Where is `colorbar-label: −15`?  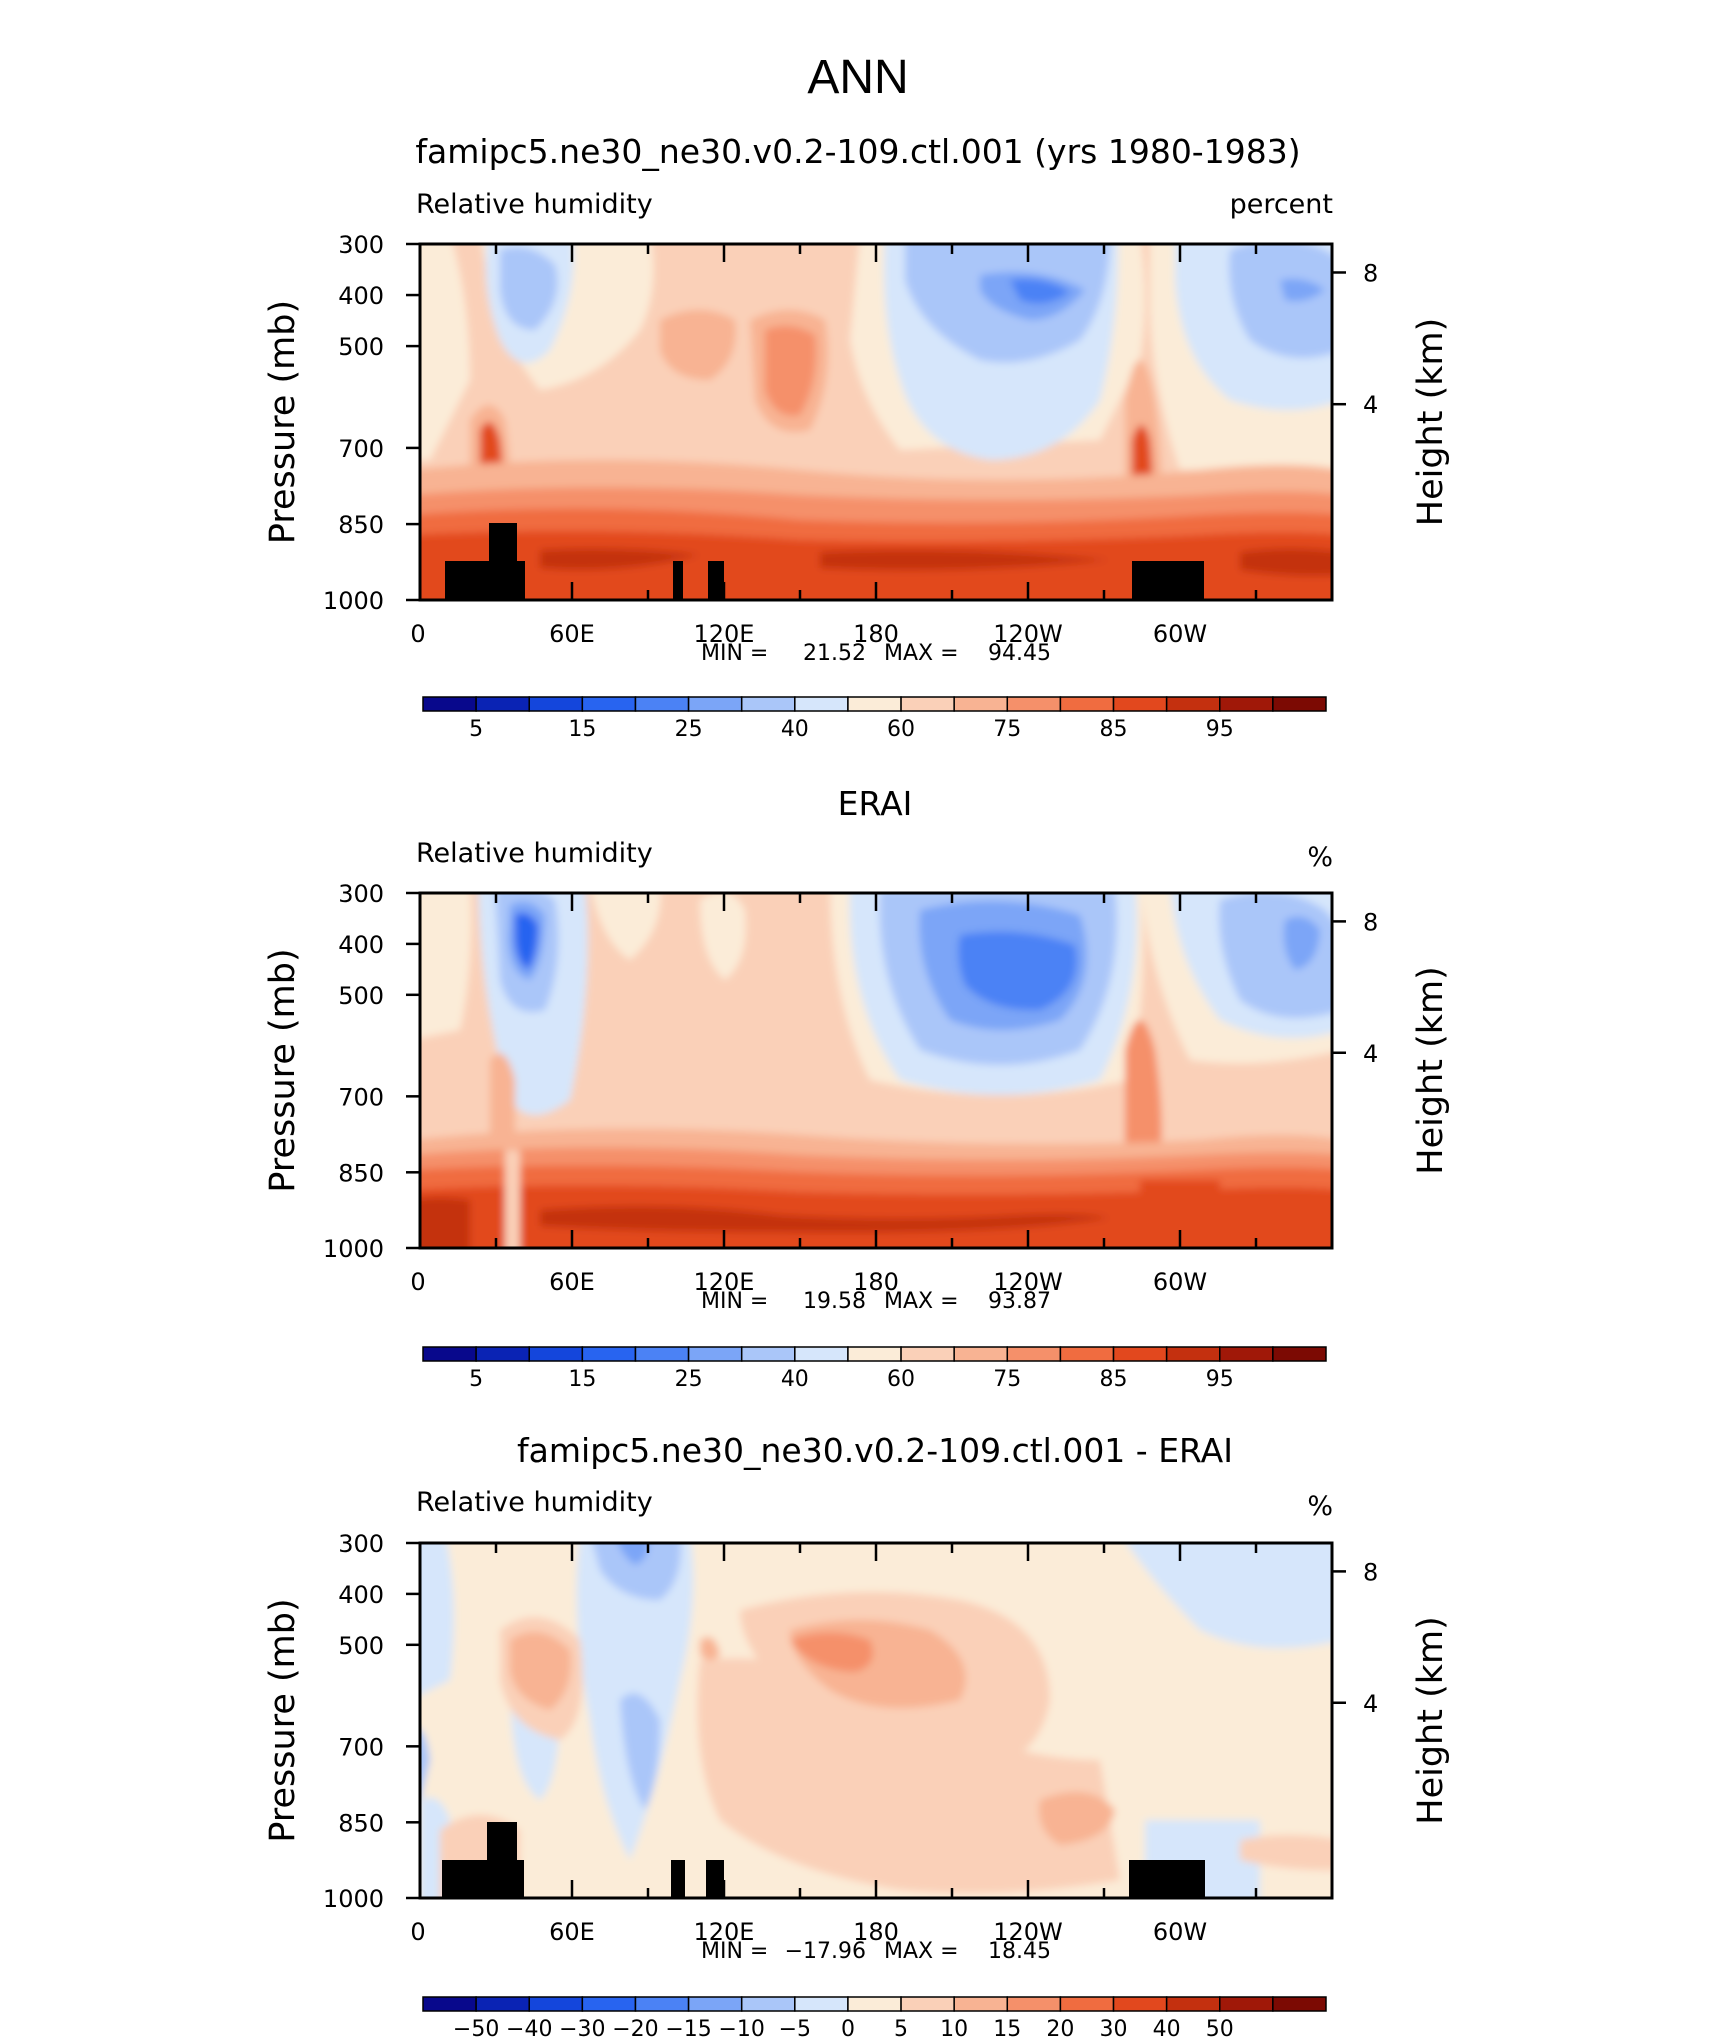 colorbar-label: −15 is located at coordinates (688, 2027).